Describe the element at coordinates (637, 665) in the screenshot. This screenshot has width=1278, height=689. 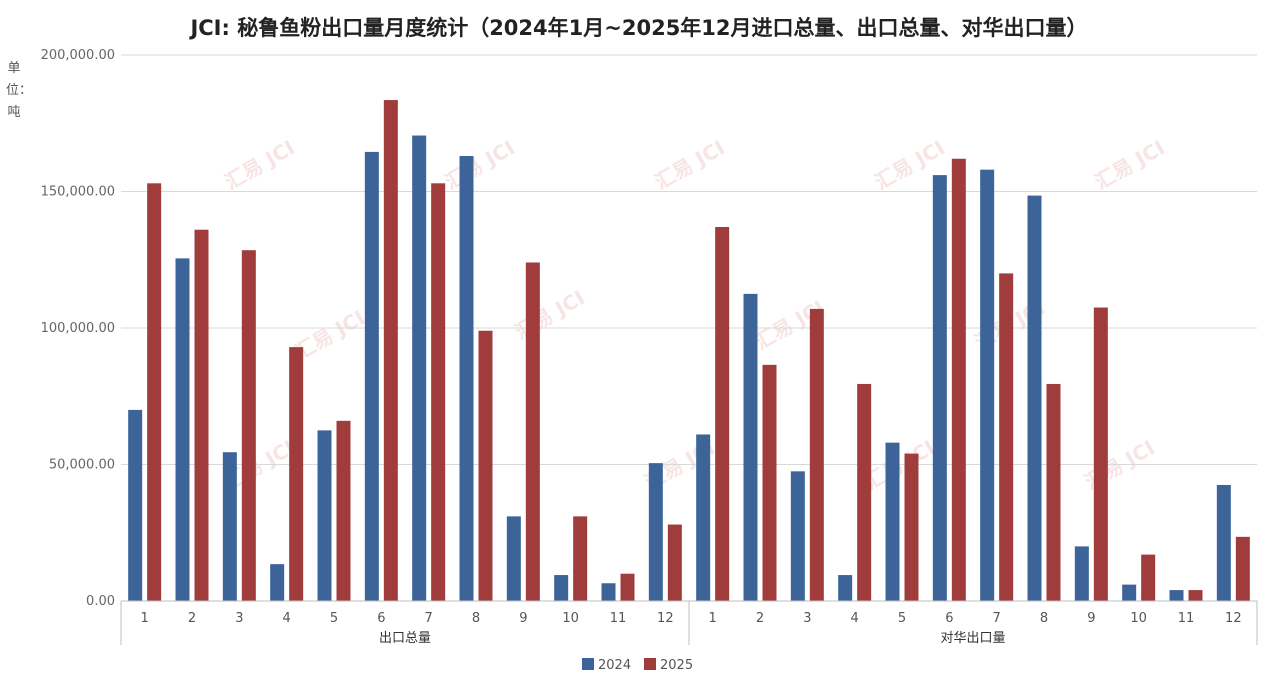
I see `legend: 2024 2025` at that location.